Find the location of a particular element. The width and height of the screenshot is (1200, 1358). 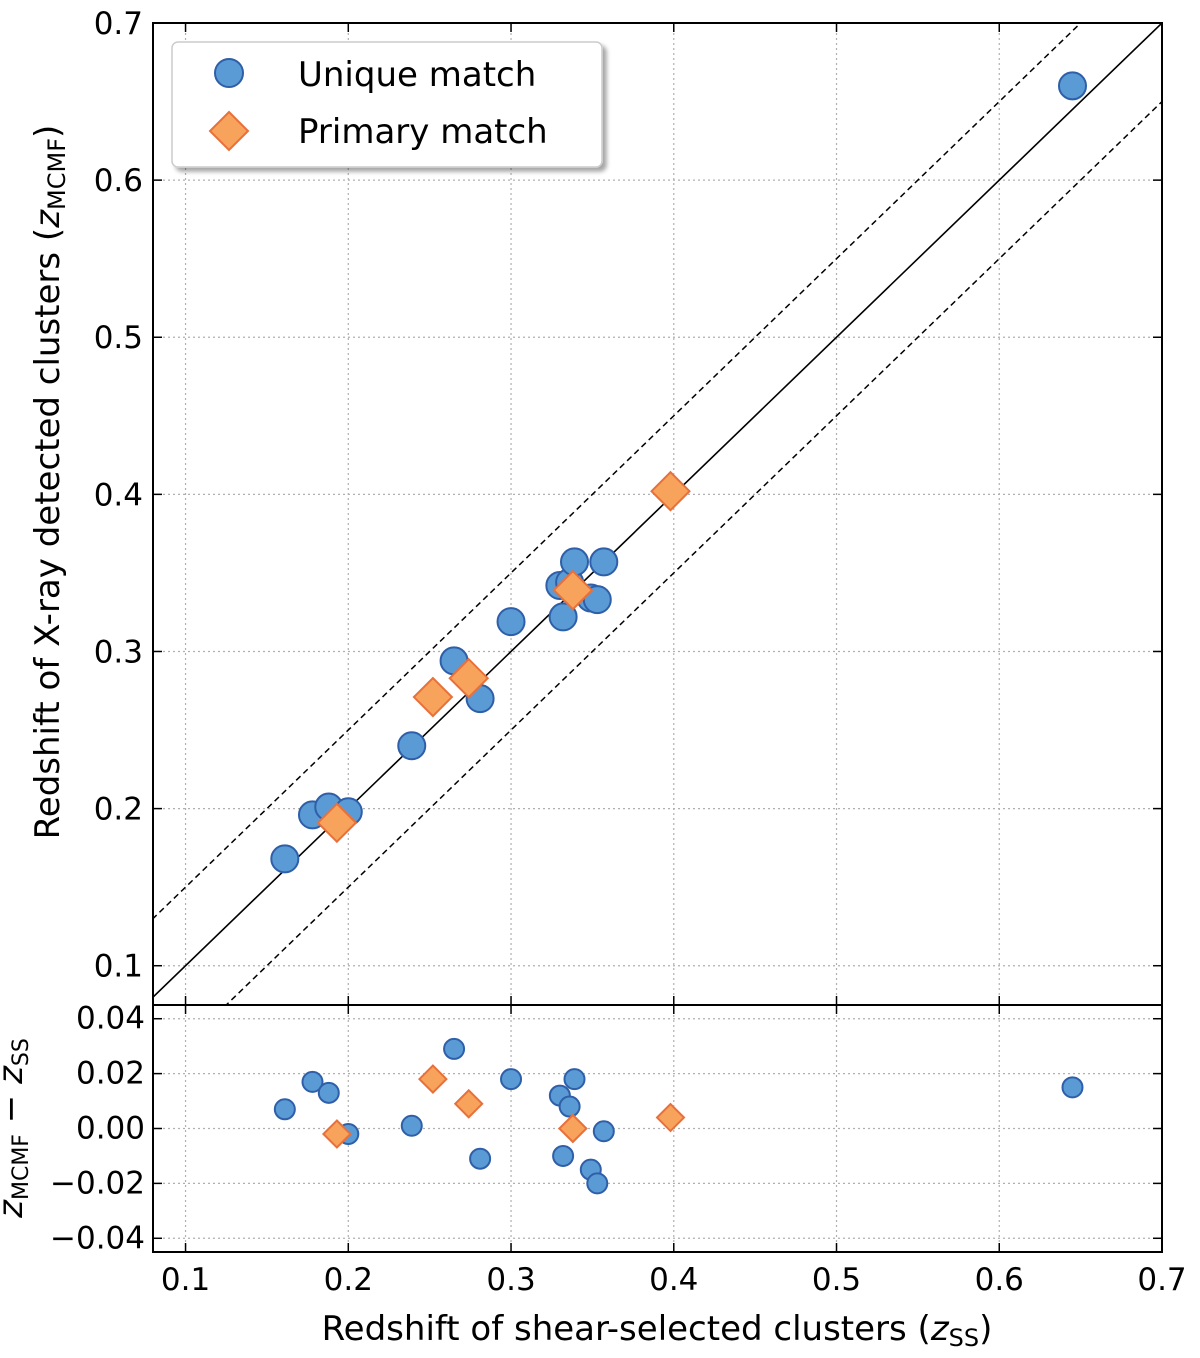

legend-unique-marker is located at coordinates (229, 73).